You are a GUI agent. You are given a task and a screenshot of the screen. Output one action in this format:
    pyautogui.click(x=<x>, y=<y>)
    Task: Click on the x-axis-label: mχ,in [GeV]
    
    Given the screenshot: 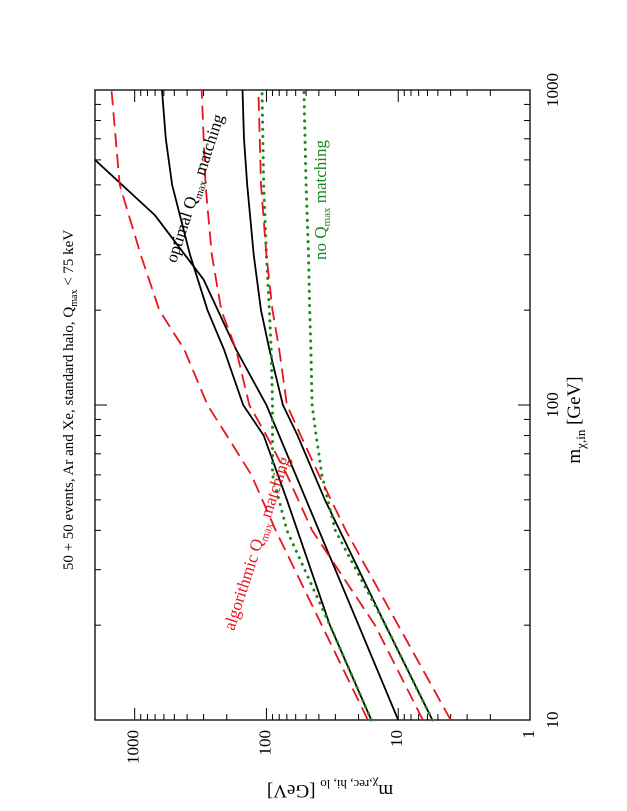 What is the action you would take?
    pyautogui.click(x=576, y=419)
    